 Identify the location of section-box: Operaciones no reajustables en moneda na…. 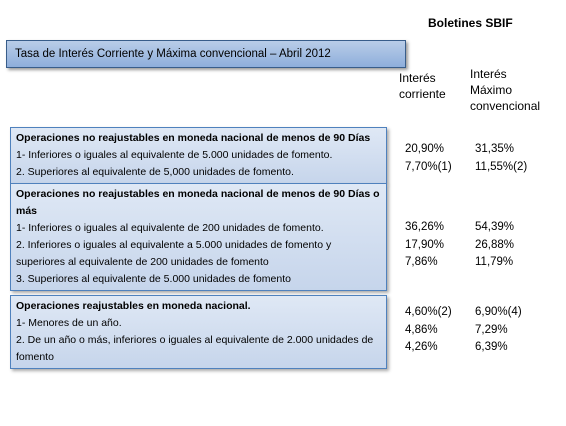
(198, 155).